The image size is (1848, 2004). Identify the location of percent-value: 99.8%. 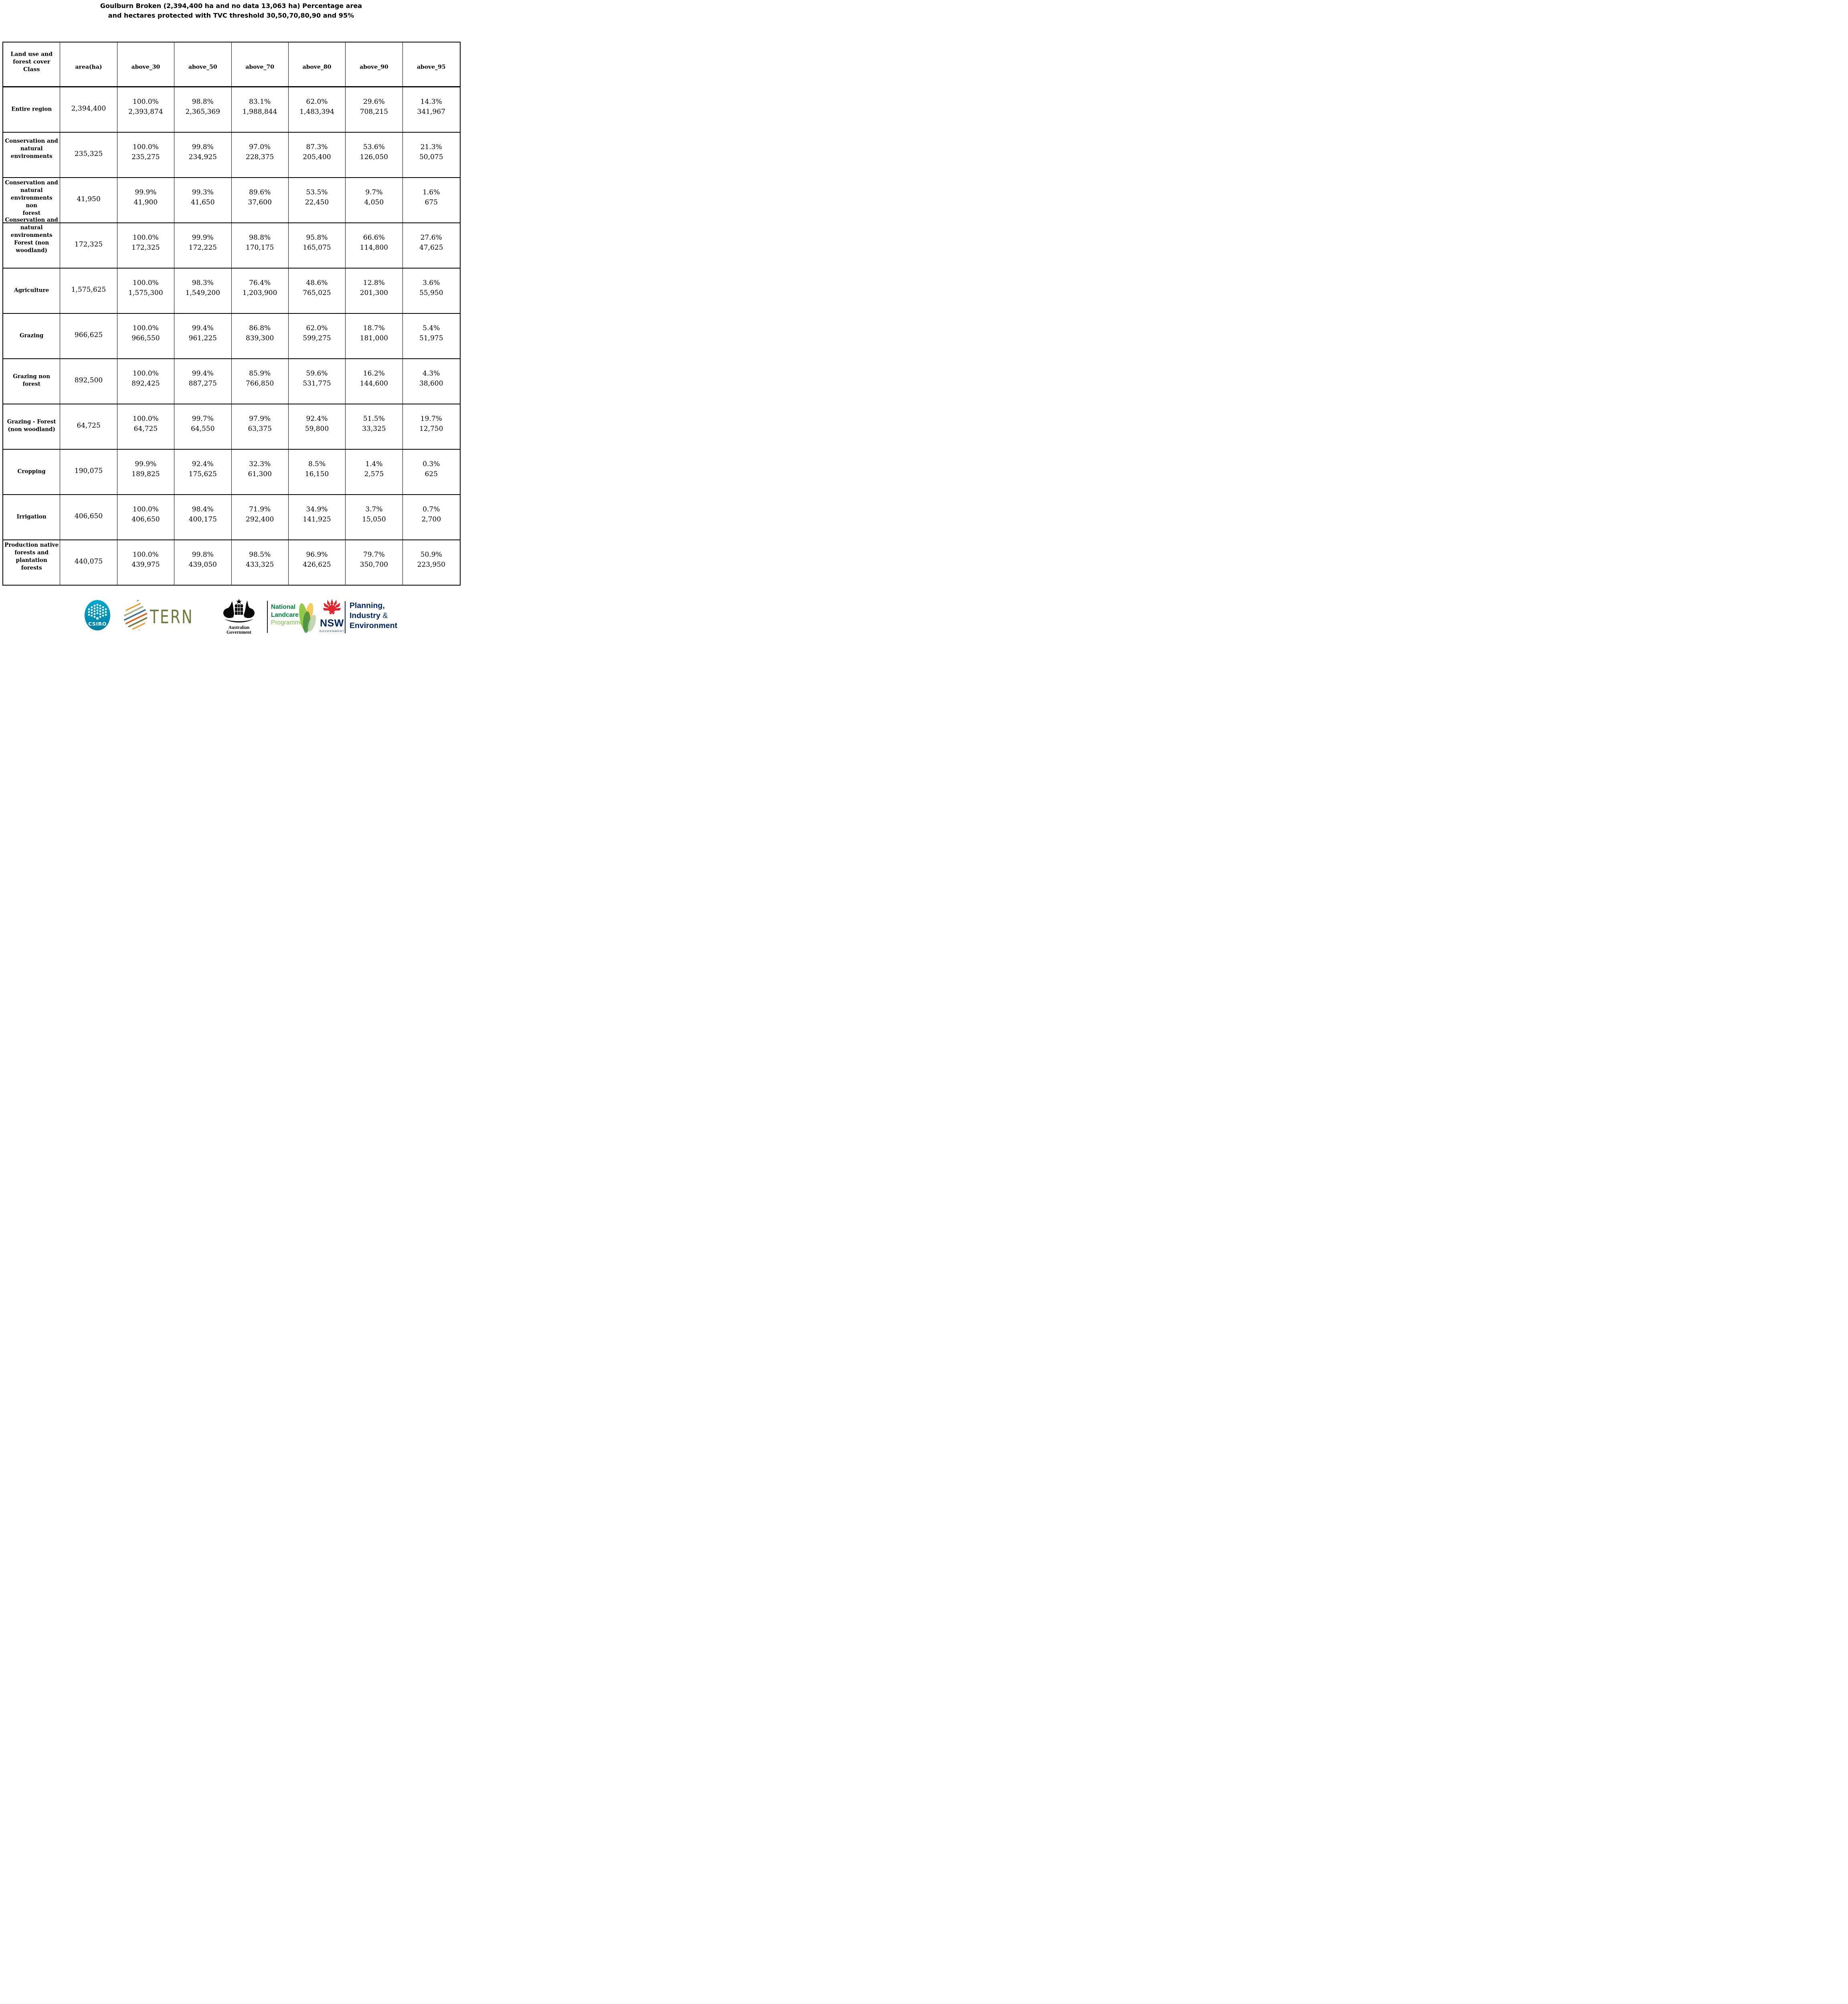
(203, 147).